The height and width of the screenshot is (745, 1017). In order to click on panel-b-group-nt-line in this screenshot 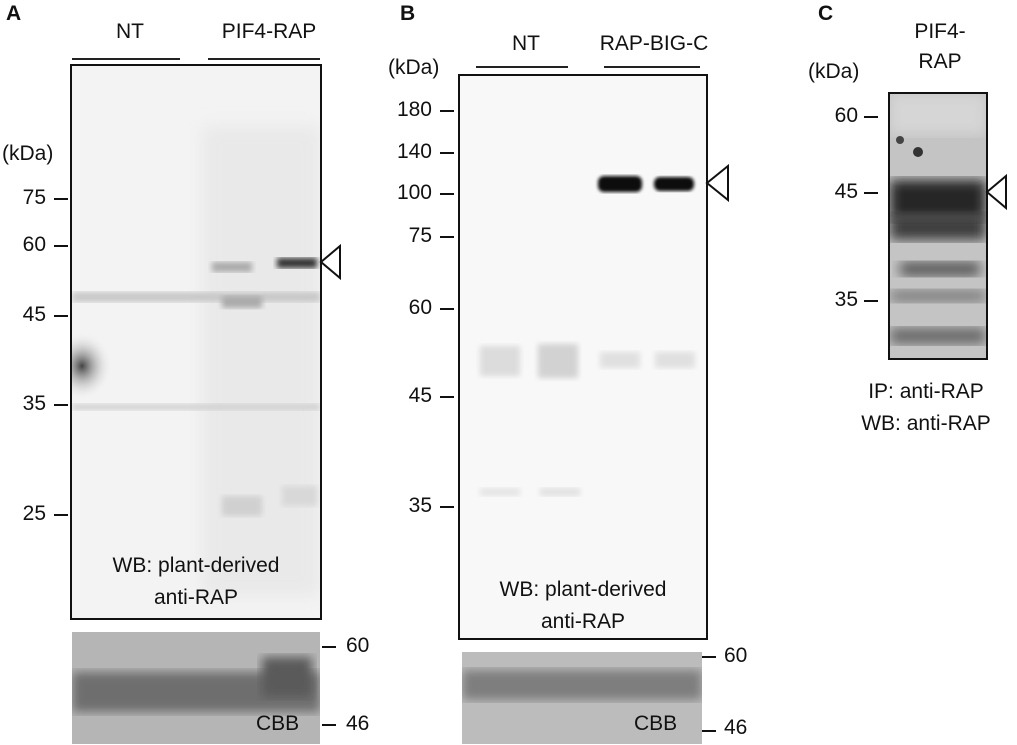, I will do `click(522, 67)`.